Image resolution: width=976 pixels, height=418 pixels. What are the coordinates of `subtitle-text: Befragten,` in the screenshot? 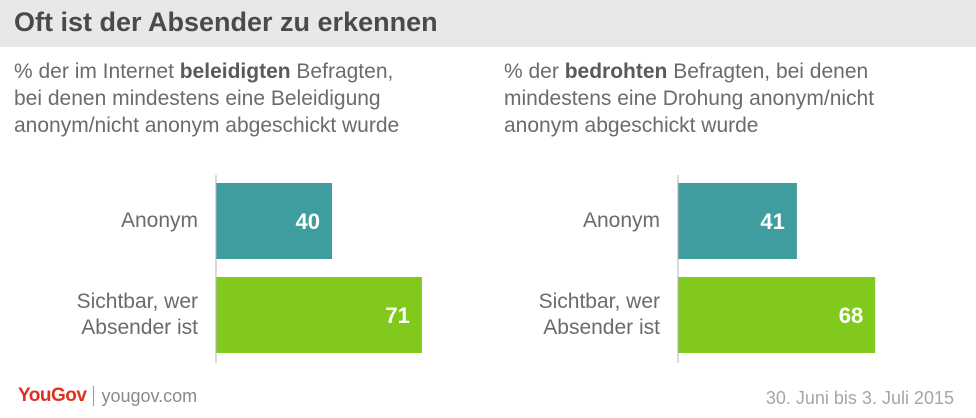 It's located at (342, 71).